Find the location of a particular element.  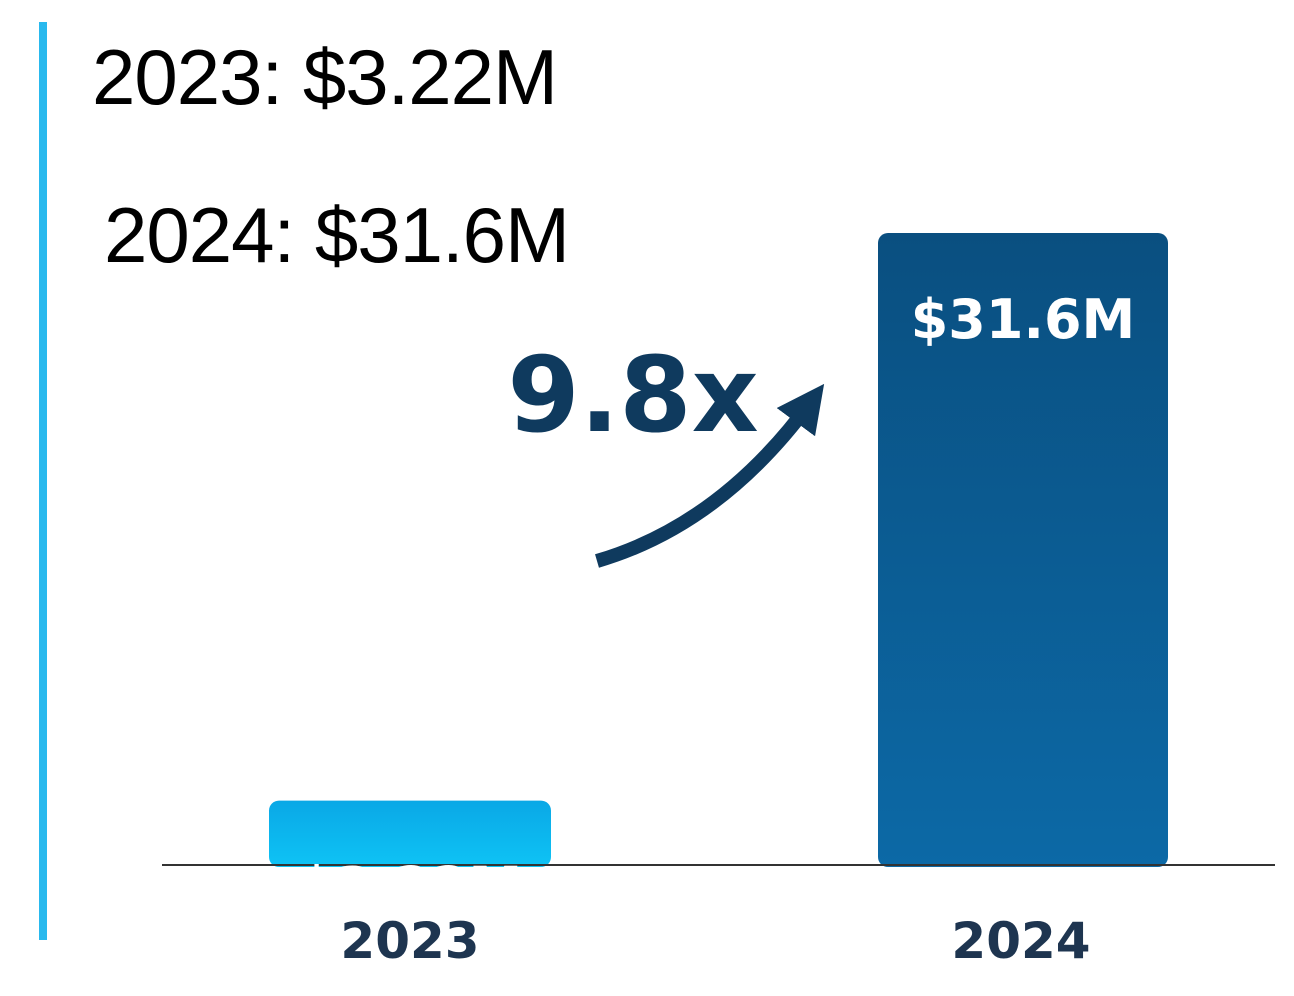

accent-bar is located at coordinates (43, 481).